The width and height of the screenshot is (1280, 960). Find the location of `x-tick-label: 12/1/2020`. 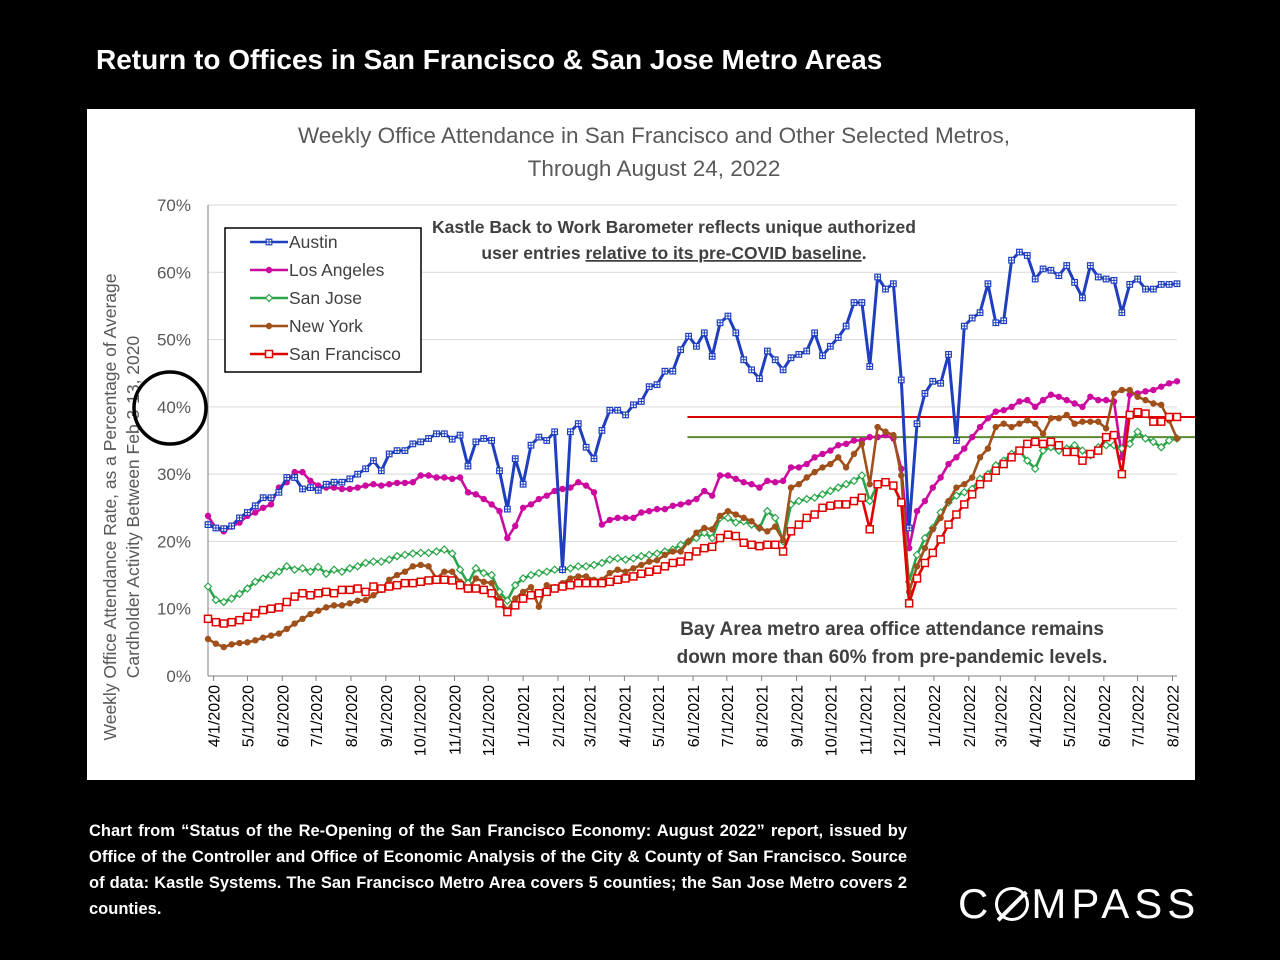

x-tick-label: 12/1/2020 is located at coordinates (489, 720).